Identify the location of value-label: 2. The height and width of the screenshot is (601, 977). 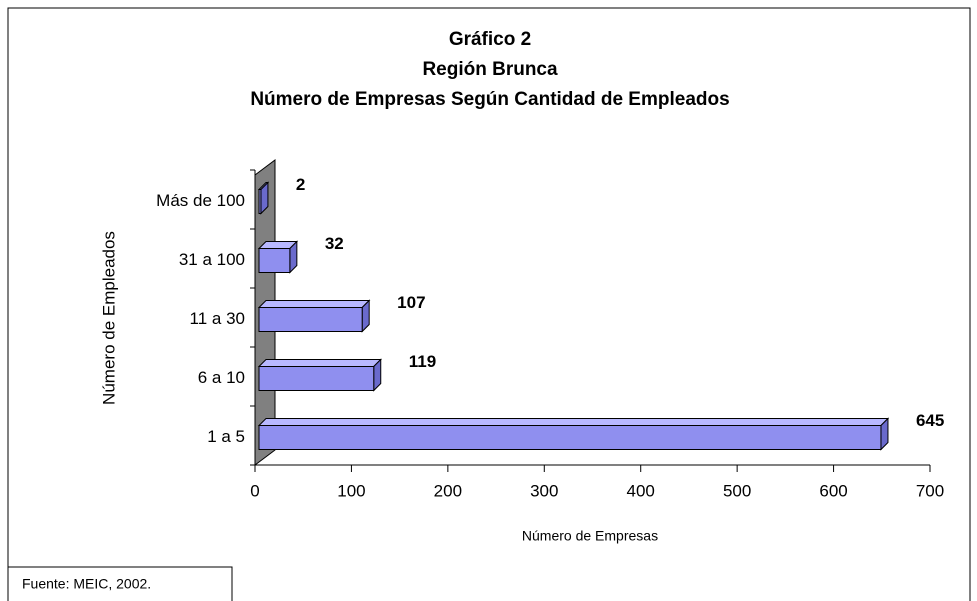
(300, 184).